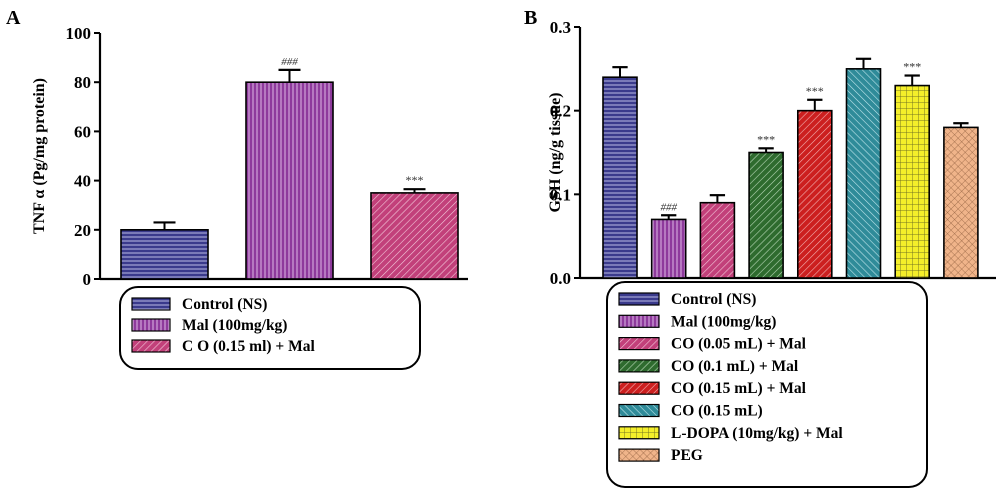 This screenshot has width=1000, height=496. What do you see at coordinates (82, 82) in the screenshot?
I see `y-tick-label: 80` at bounding box center [82, 82].